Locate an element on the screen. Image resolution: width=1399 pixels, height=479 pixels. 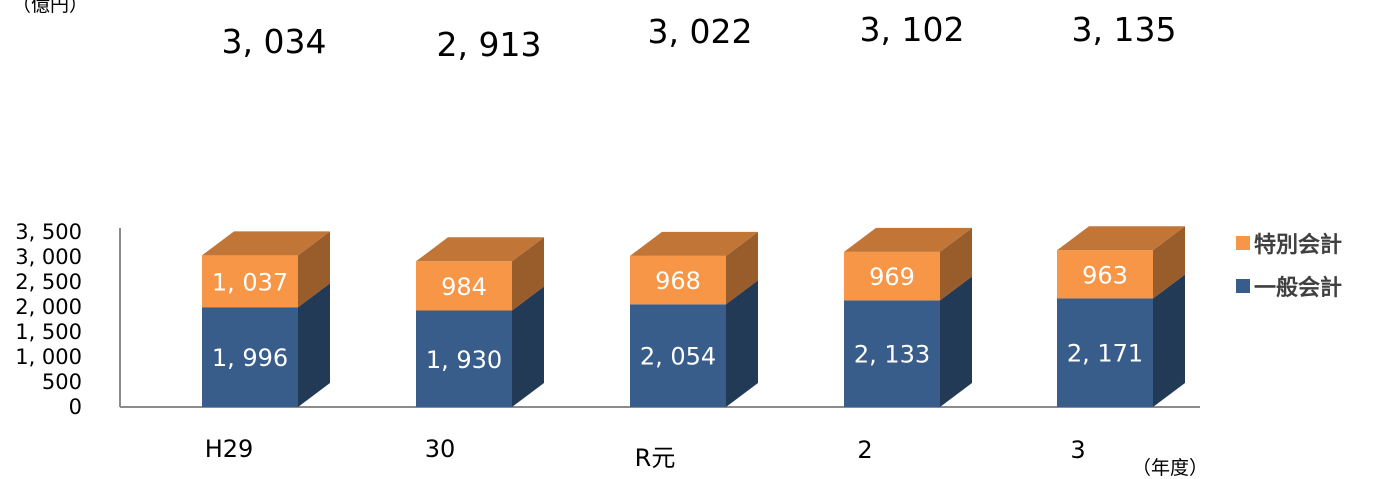
data-label: 2, 054 is located at coordinates (678, 357).